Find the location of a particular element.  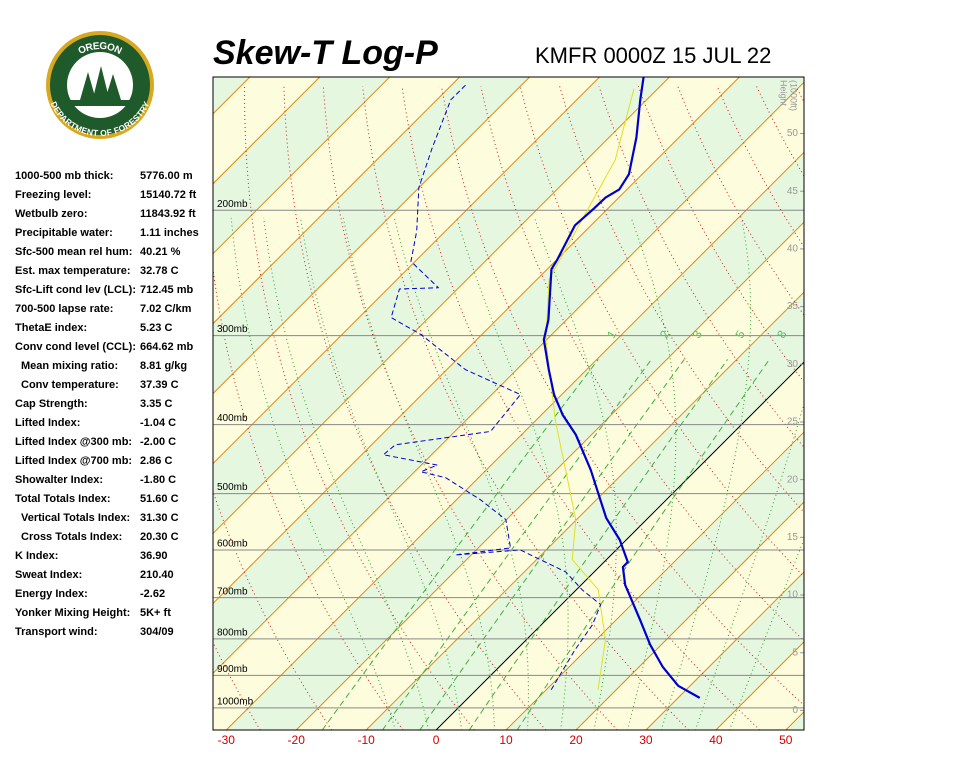

index-label: Wetbulb zero: is located at coordinates (51, 214).